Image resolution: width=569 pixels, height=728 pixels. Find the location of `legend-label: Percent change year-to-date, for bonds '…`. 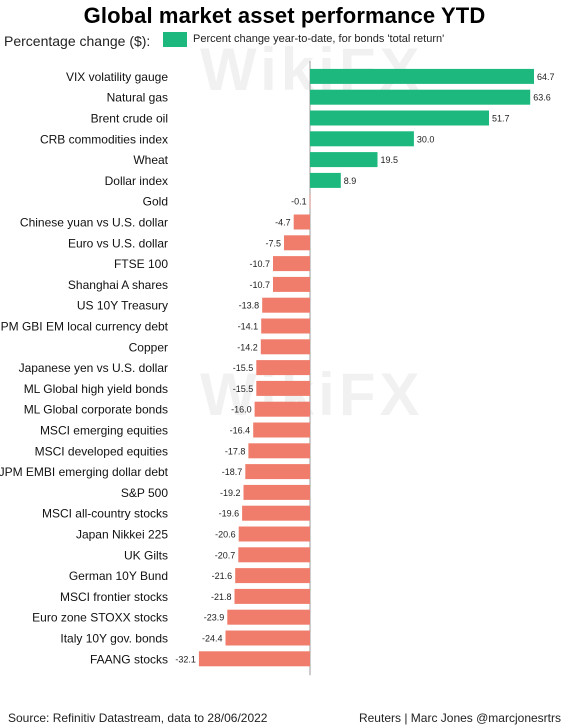

legend-label: Percent change year-to-date, for bonds '… is located at coordinates (319, 39).